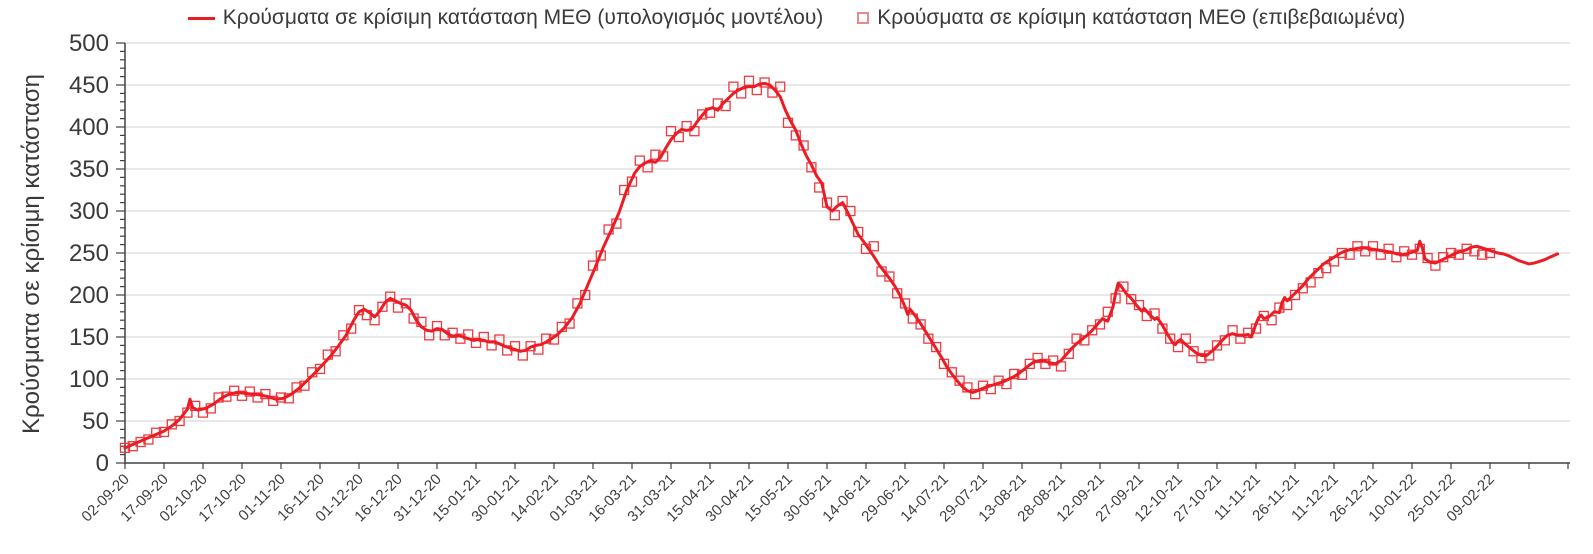 Image resolution: width=1593 pixels, height=554 pixels. What do you see at coordinates (31, 254) in the screenshot?
I see `y-axis-title: Κρούσματα σε κρίσιμη κατάσταση` at bounding box center [31, 254].